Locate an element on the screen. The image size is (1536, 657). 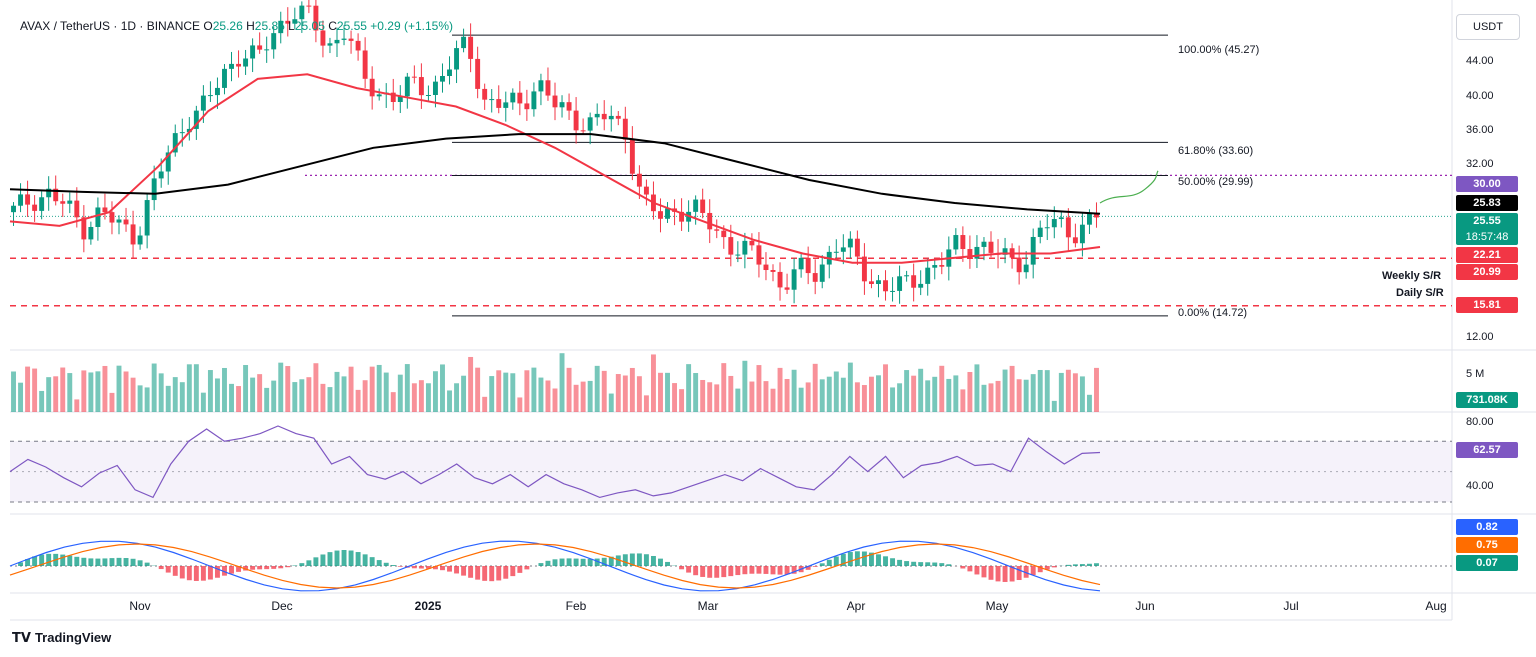
weekly-sr-tag: 20.99 is located at coordinates (1487, 272).